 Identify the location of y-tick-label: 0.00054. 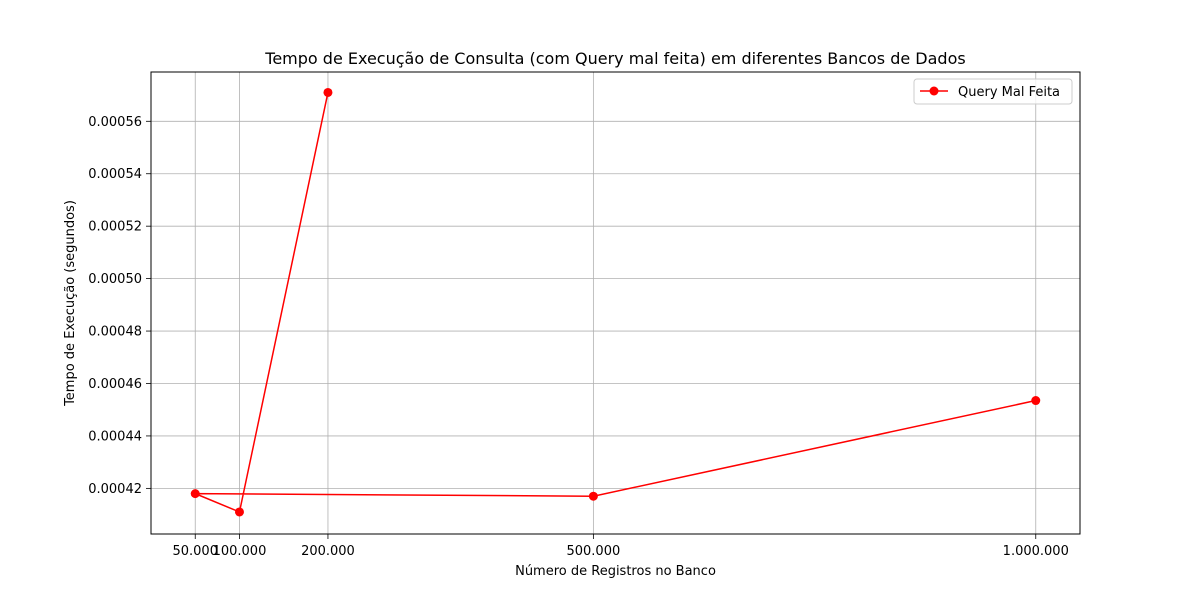
(115, 174).